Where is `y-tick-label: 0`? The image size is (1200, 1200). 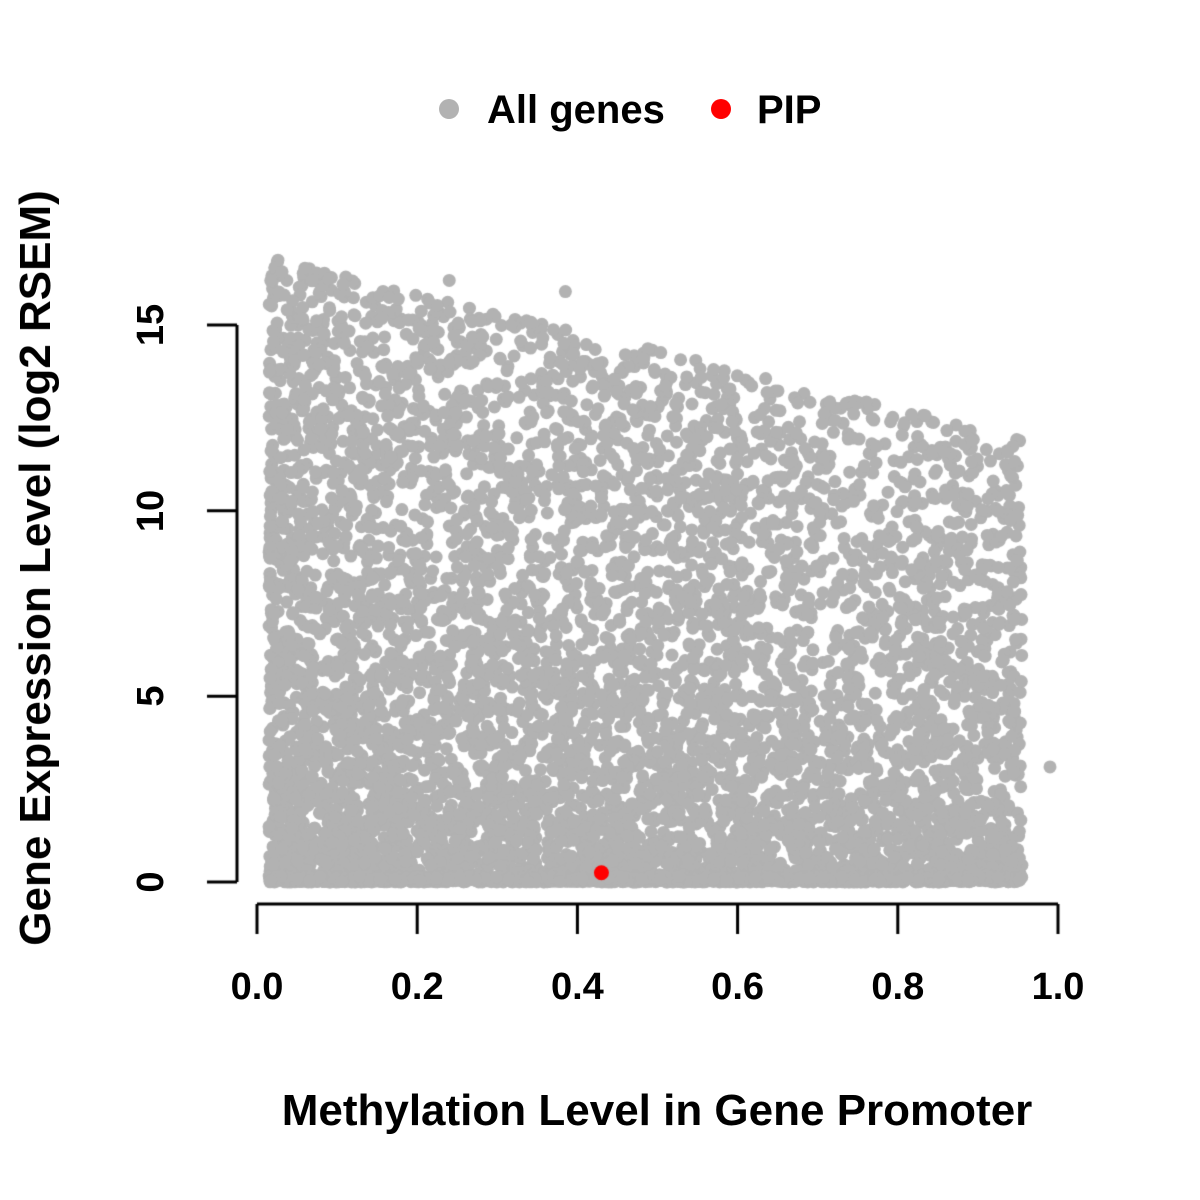 y-tick-label: 0 is located at coordinates (151, 882).